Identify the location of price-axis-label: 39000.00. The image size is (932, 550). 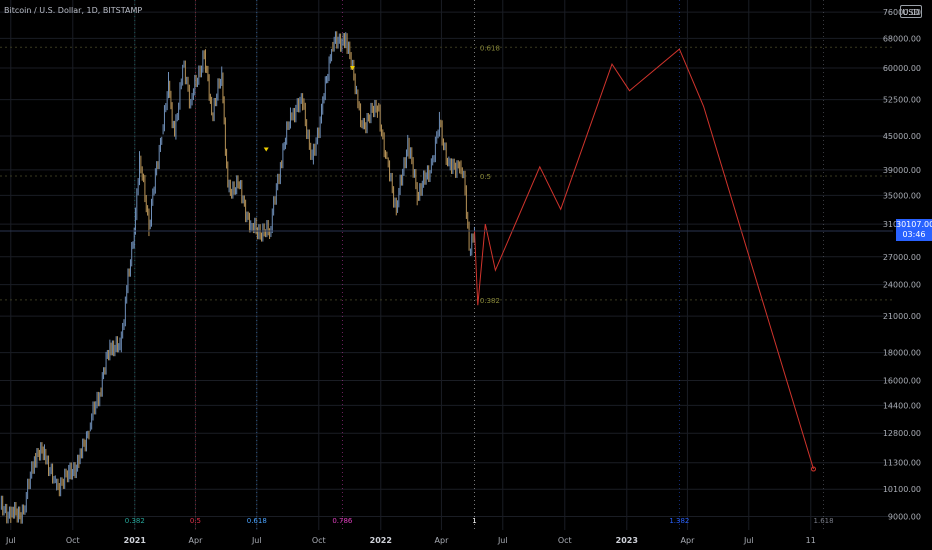
(902, 170).